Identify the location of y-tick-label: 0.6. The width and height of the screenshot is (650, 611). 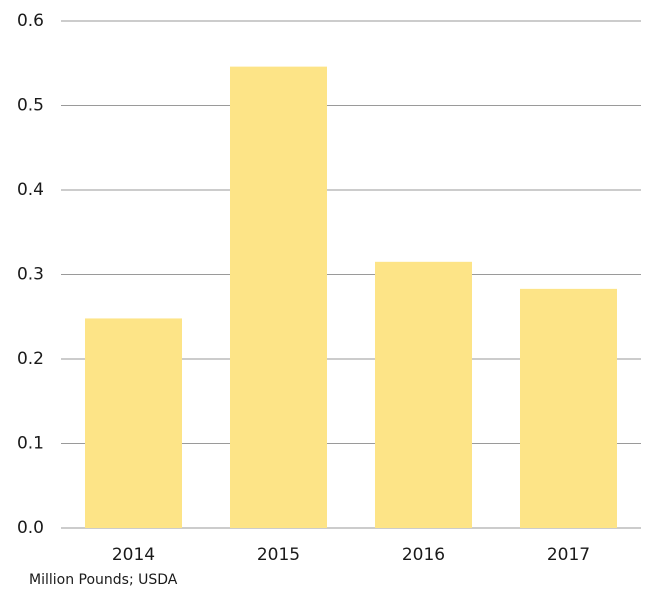
(30, 21).